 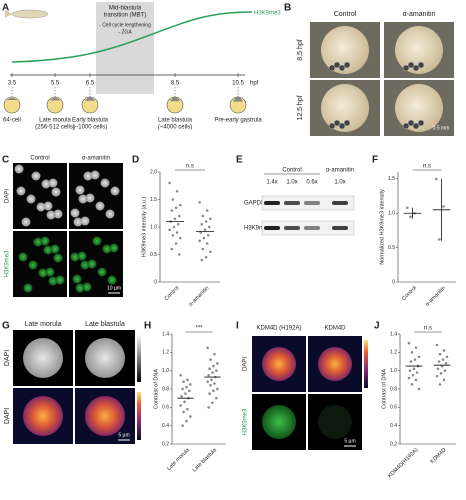 I want to click on x-tick-label: KDM4D, so click(x=439, y=456).